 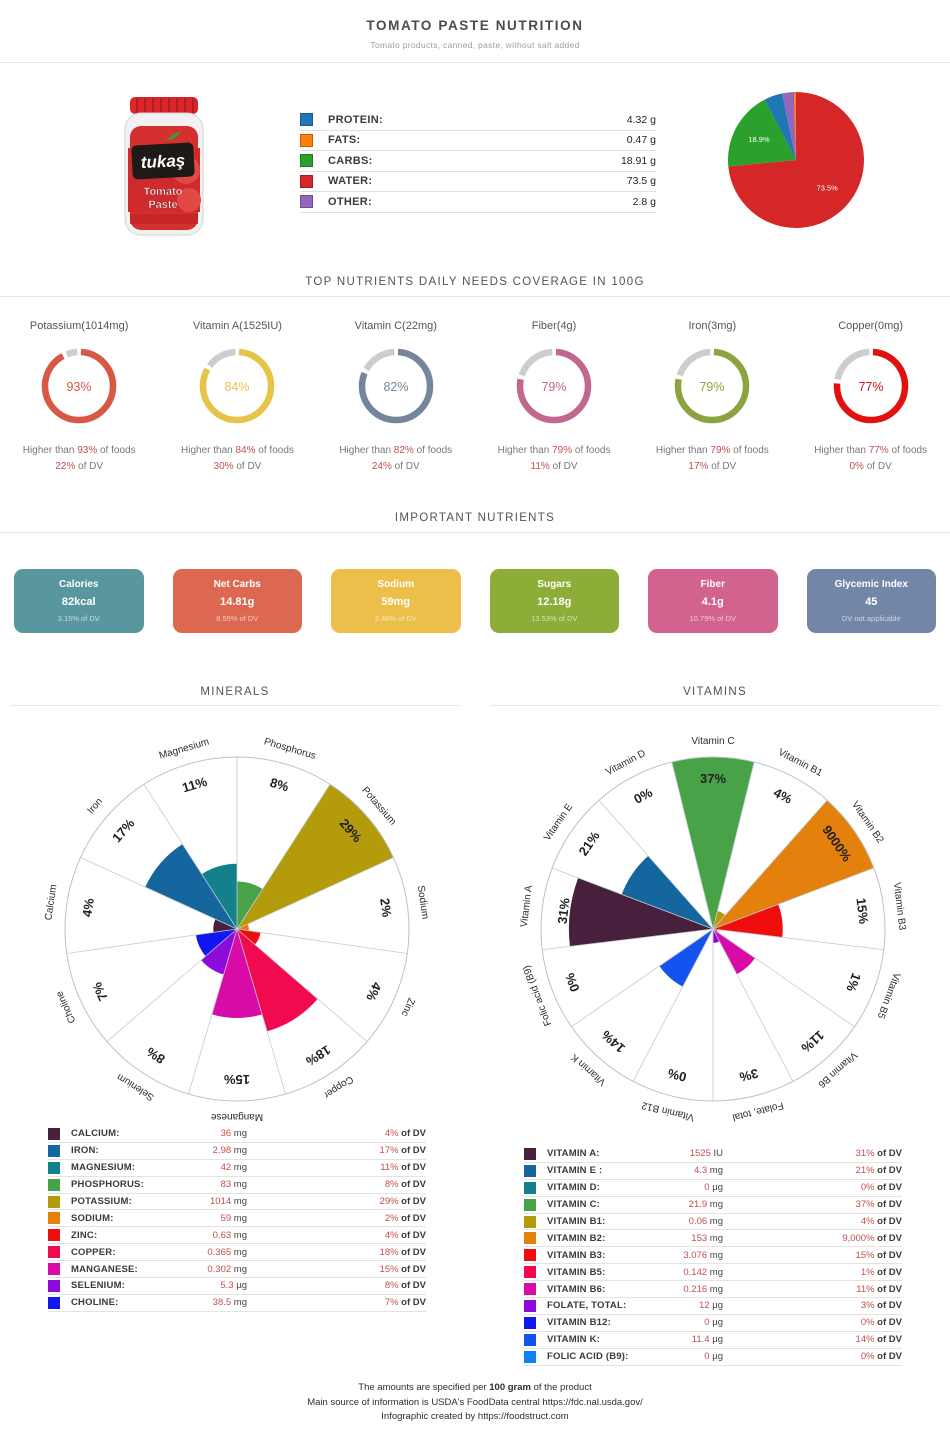 What do you see at coordinates (865, 1340) in the screenshot?
I see `dv-value: 14%` at bounding box center [865, 1340].